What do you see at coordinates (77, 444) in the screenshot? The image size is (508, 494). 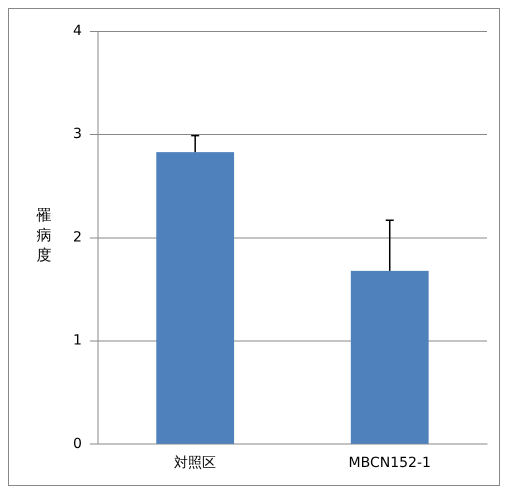 I see `y-tick-label: 0` at bounding box center [77, 444].